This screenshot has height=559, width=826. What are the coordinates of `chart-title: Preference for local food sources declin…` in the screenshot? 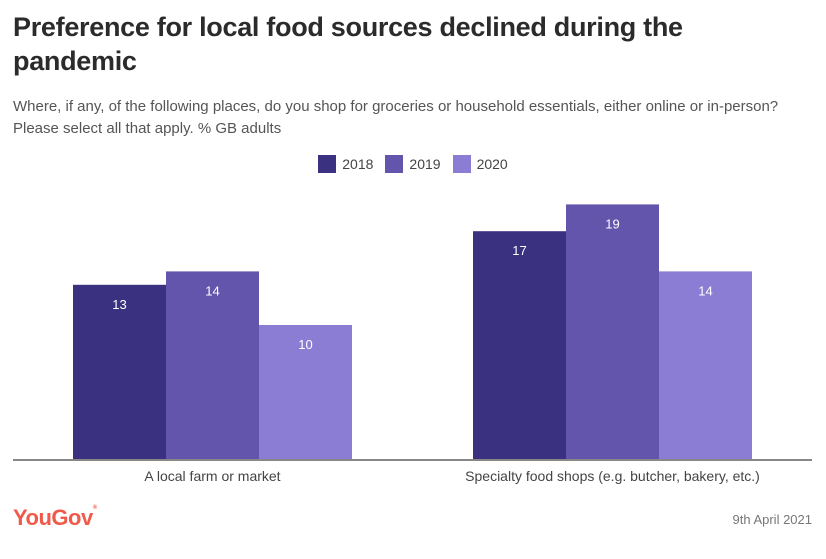 It's located at (348, 44).